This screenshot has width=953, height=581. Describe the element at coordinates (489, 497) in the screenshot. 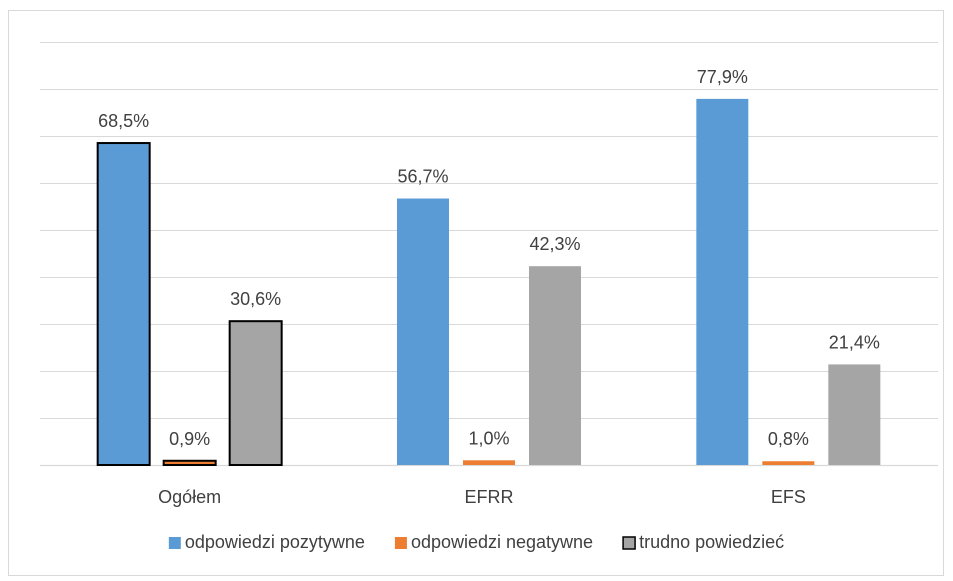

I see `category-label: EFRR` at that location.